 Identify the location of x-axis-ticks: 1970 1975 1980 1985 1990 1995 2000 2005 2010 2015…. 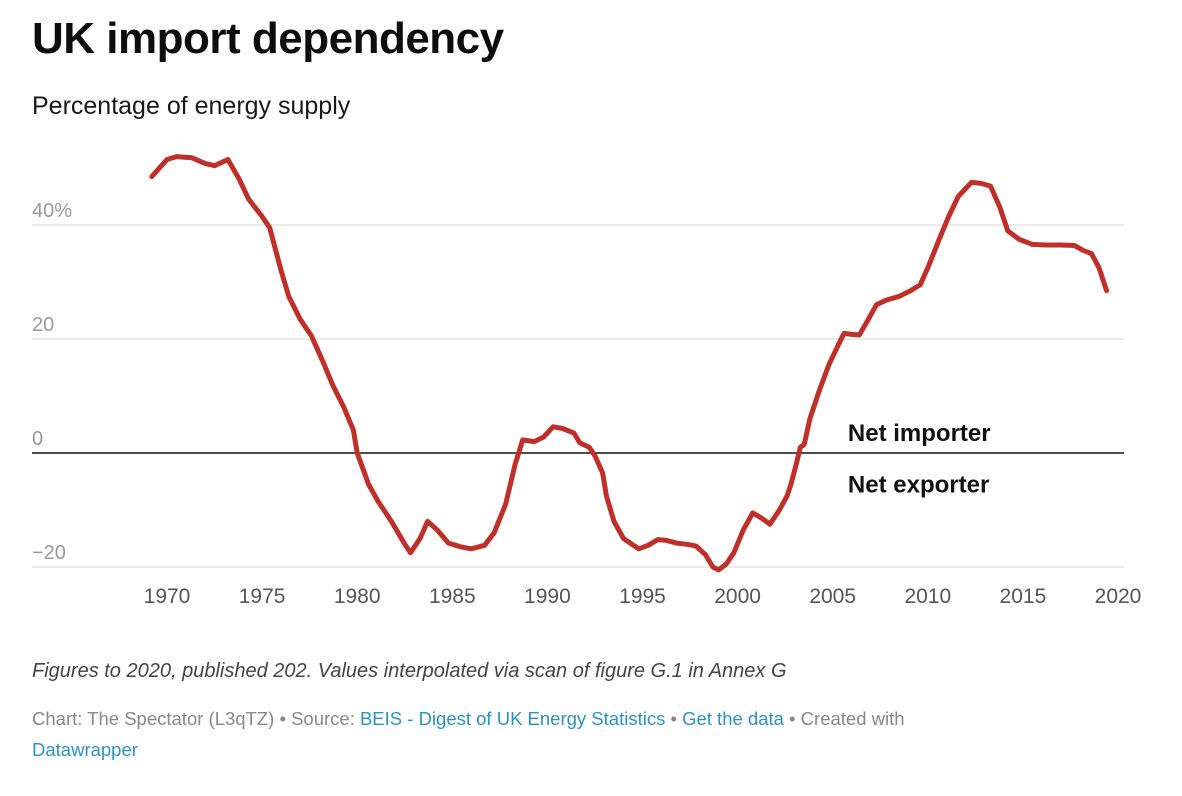
(643, 596).